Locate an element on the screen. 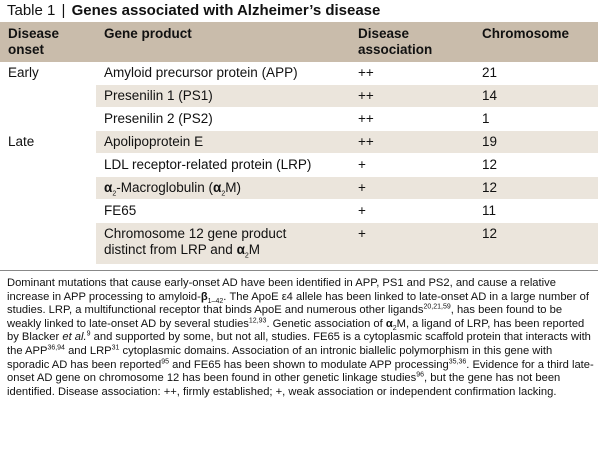 The height and width of the screenshot is (450, 600). table-row: Presenilin 1 (PS1) ++ 14 is located at coordinates (299, 96).